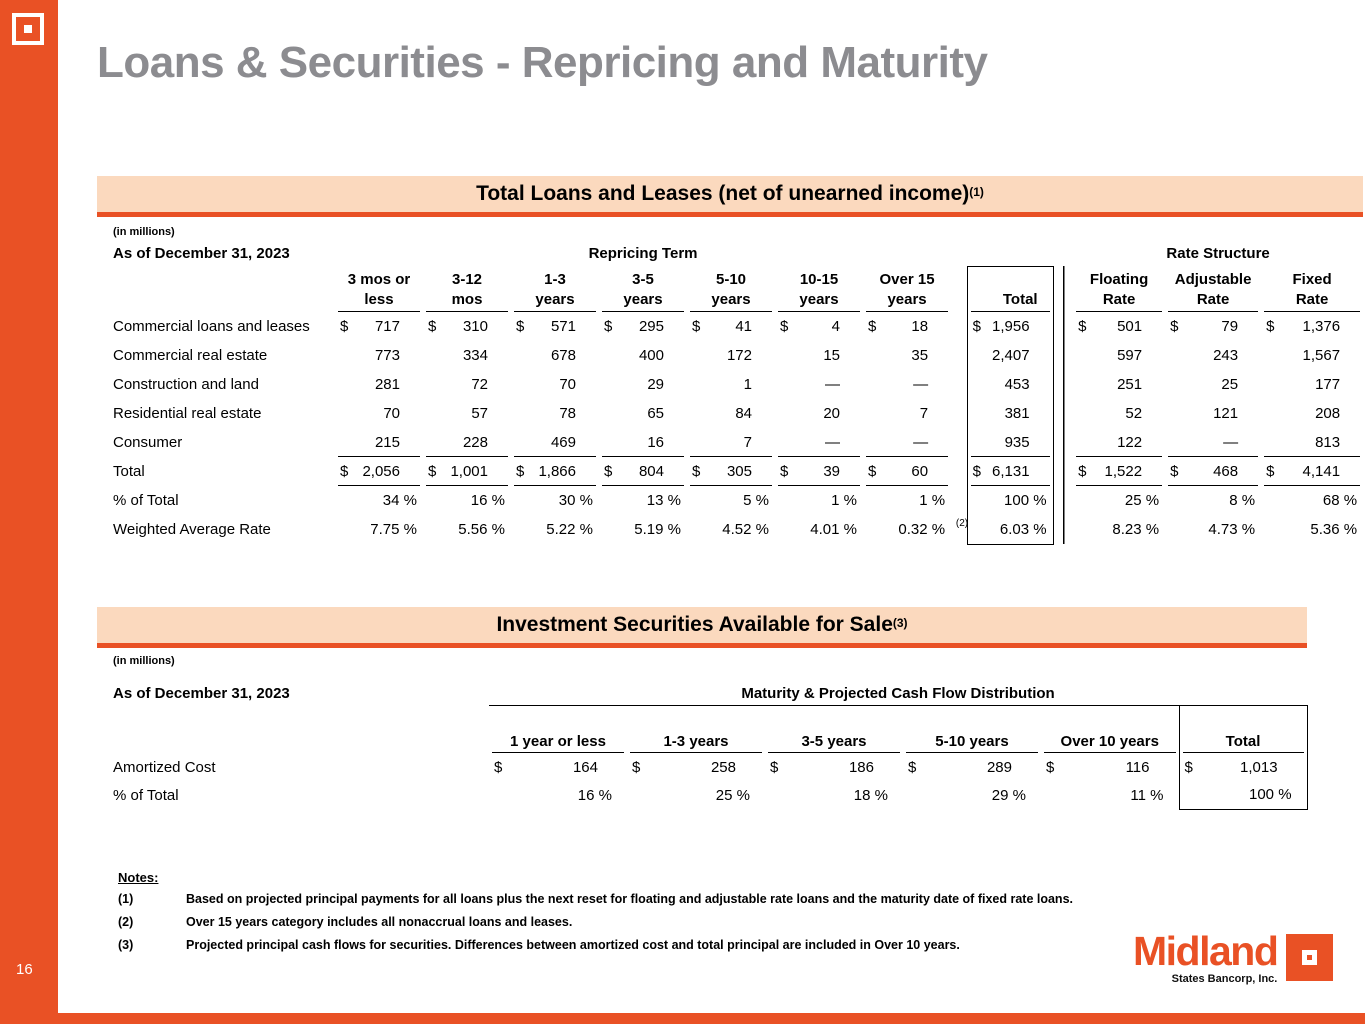  I want to click on row-label: Total, so click(129, 471).